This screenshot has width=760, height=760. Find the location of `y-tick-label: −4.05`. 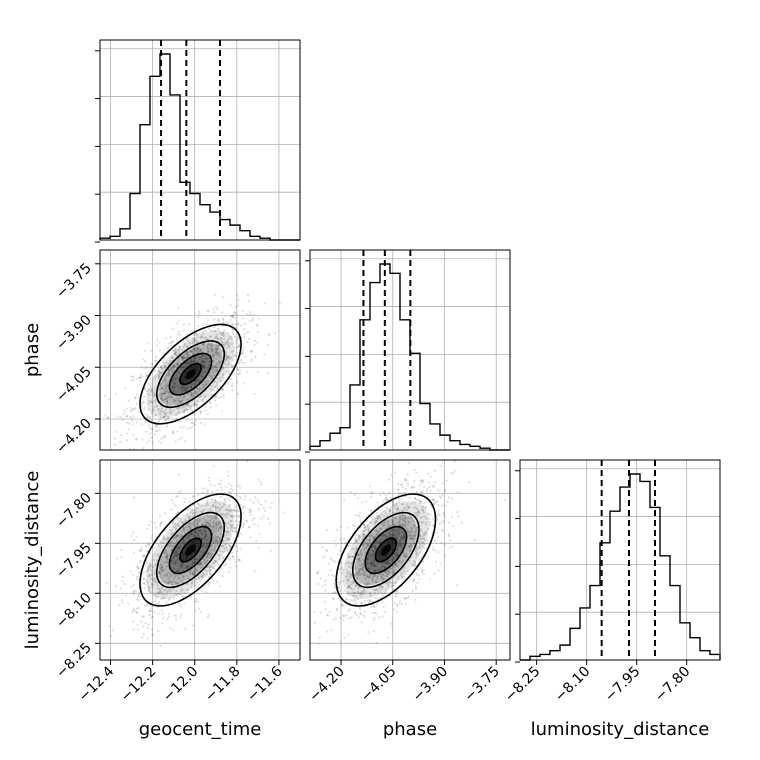

y-tick-label: −4.05 is located at coordinates (74, 385).